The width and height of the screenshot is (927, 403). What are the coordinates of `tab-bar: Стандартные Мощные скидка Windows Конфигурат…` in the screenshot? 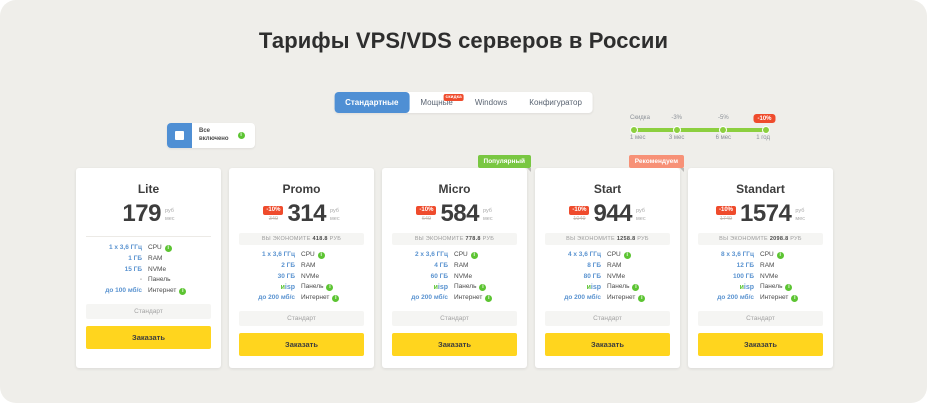 It's located at (463, 102).